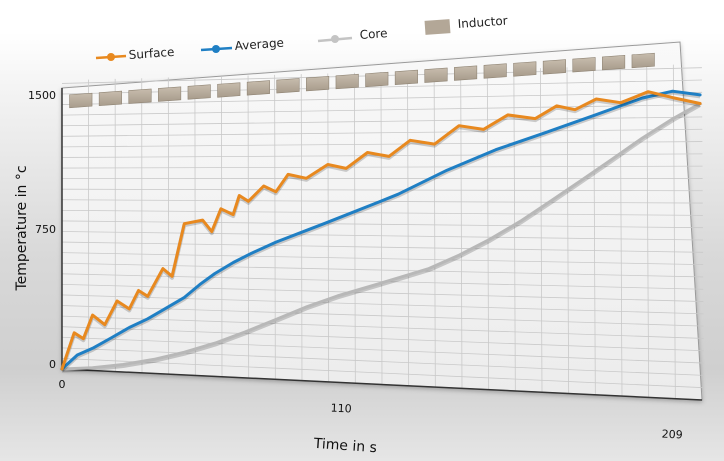  Describe the element at coordinates (42, 95) in the screenshot. I see `y-tick-label-1500: 1500` at that location.